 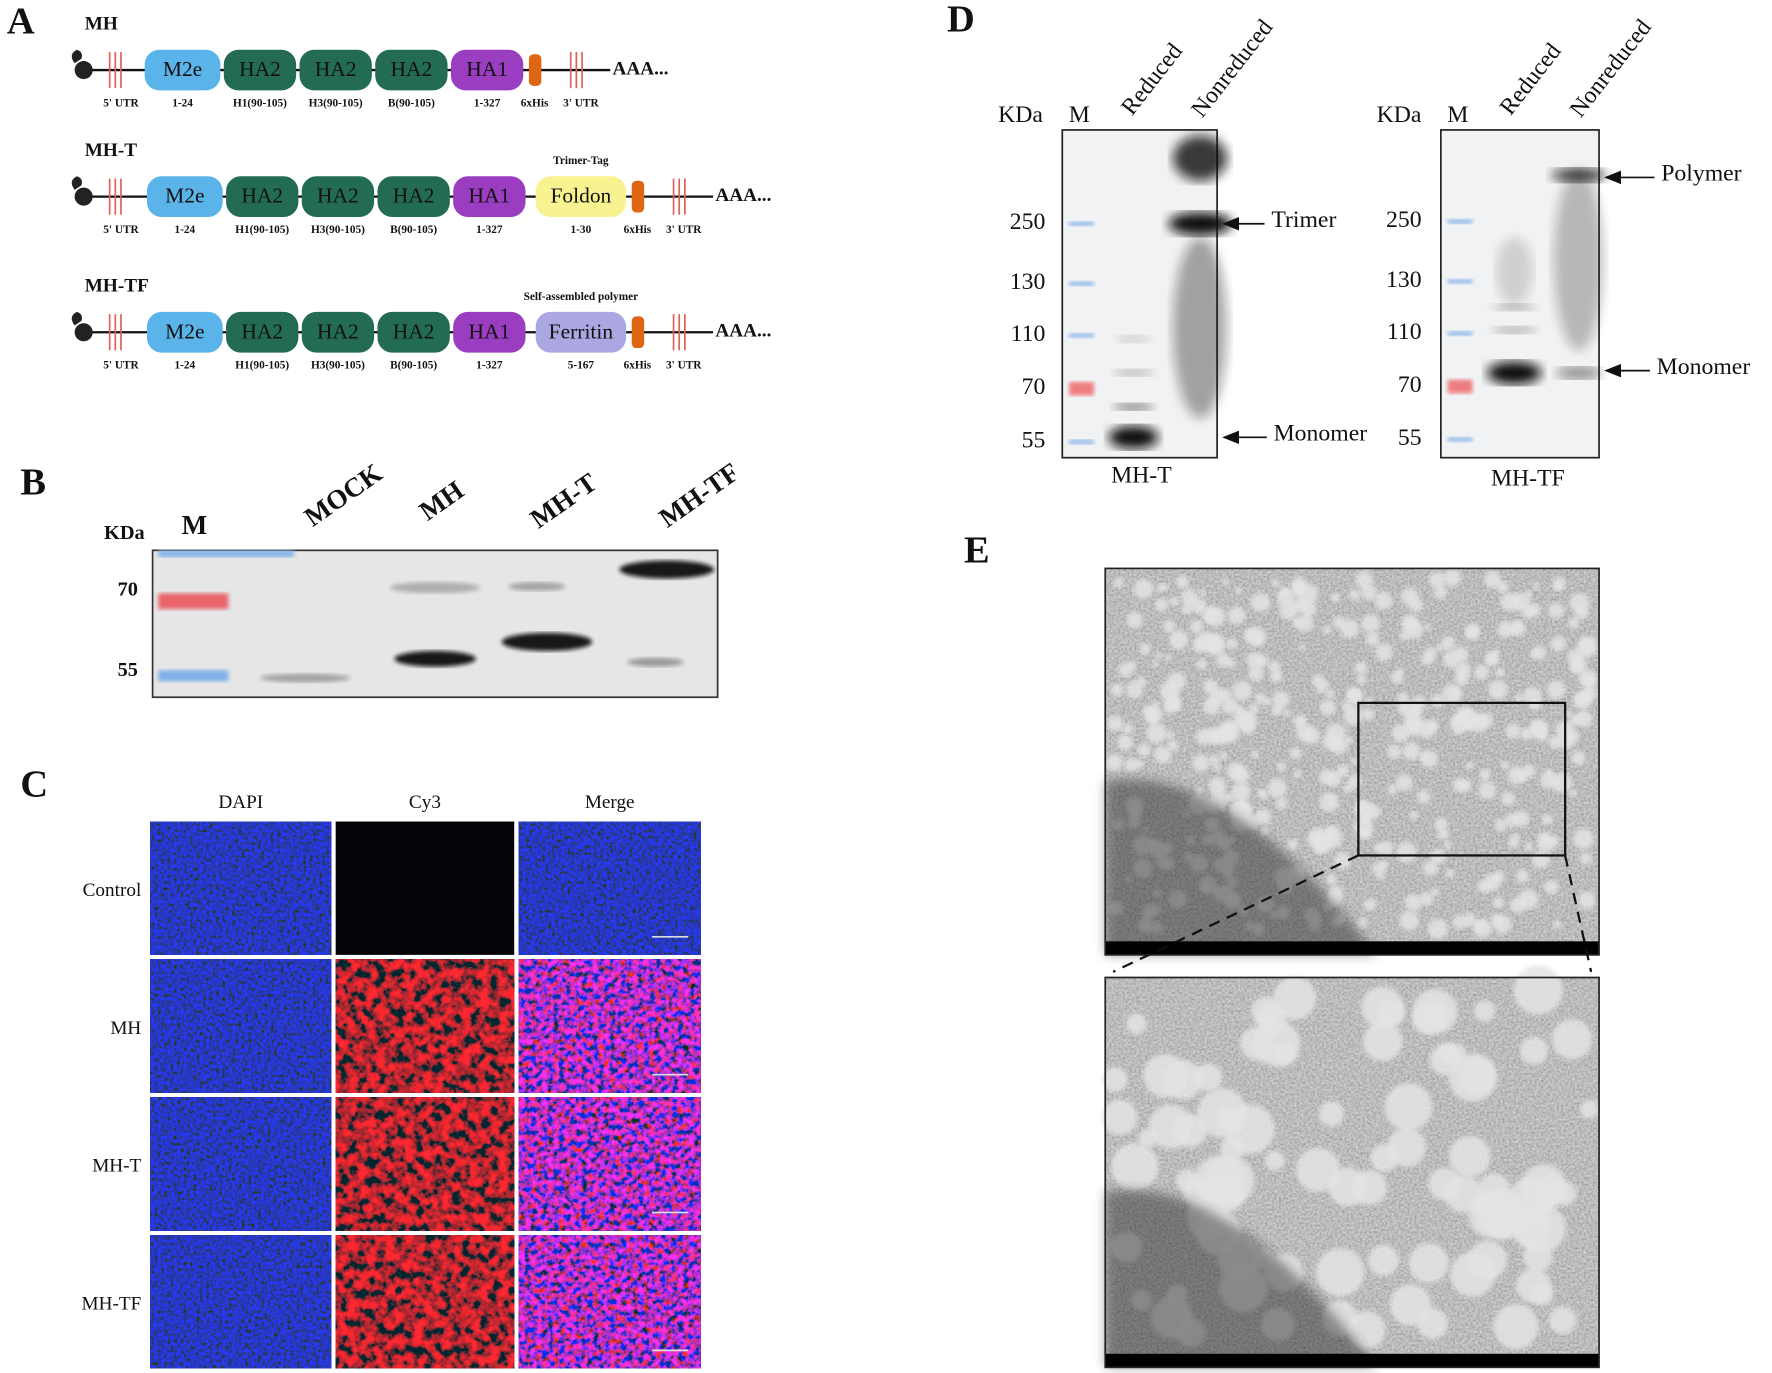 What do you see at coordinates (336, 69) in the screenshot?
I see `domain-name: HA2` at bounding box center [336, 69].